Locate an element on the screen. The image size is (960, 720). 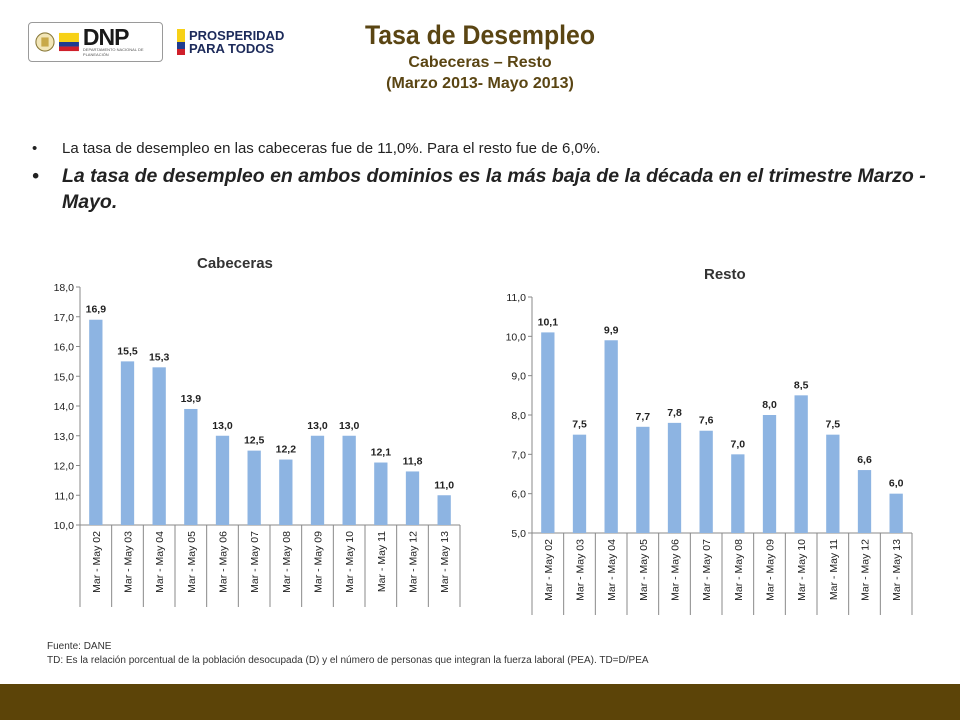
data-label: 16,9 is located at coordinates (96, 310).